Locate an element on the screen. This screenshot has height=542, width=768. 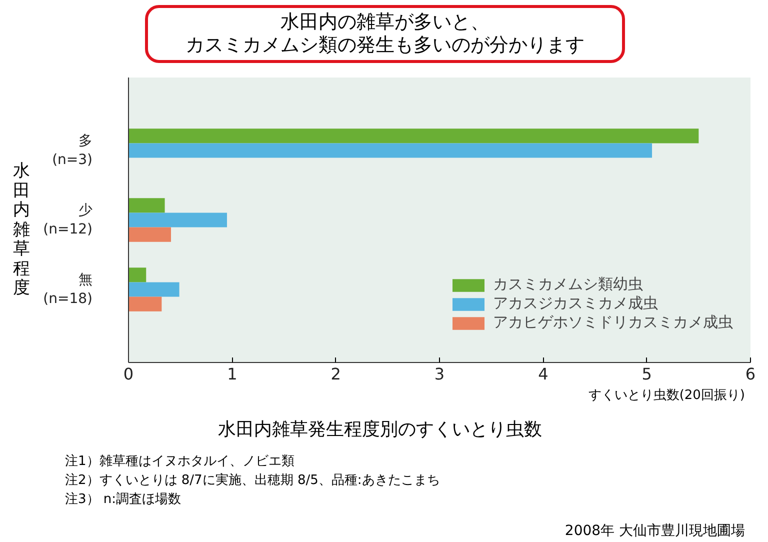
y-tick-label: 無 (n=18) is located at coordinates (67, 290).